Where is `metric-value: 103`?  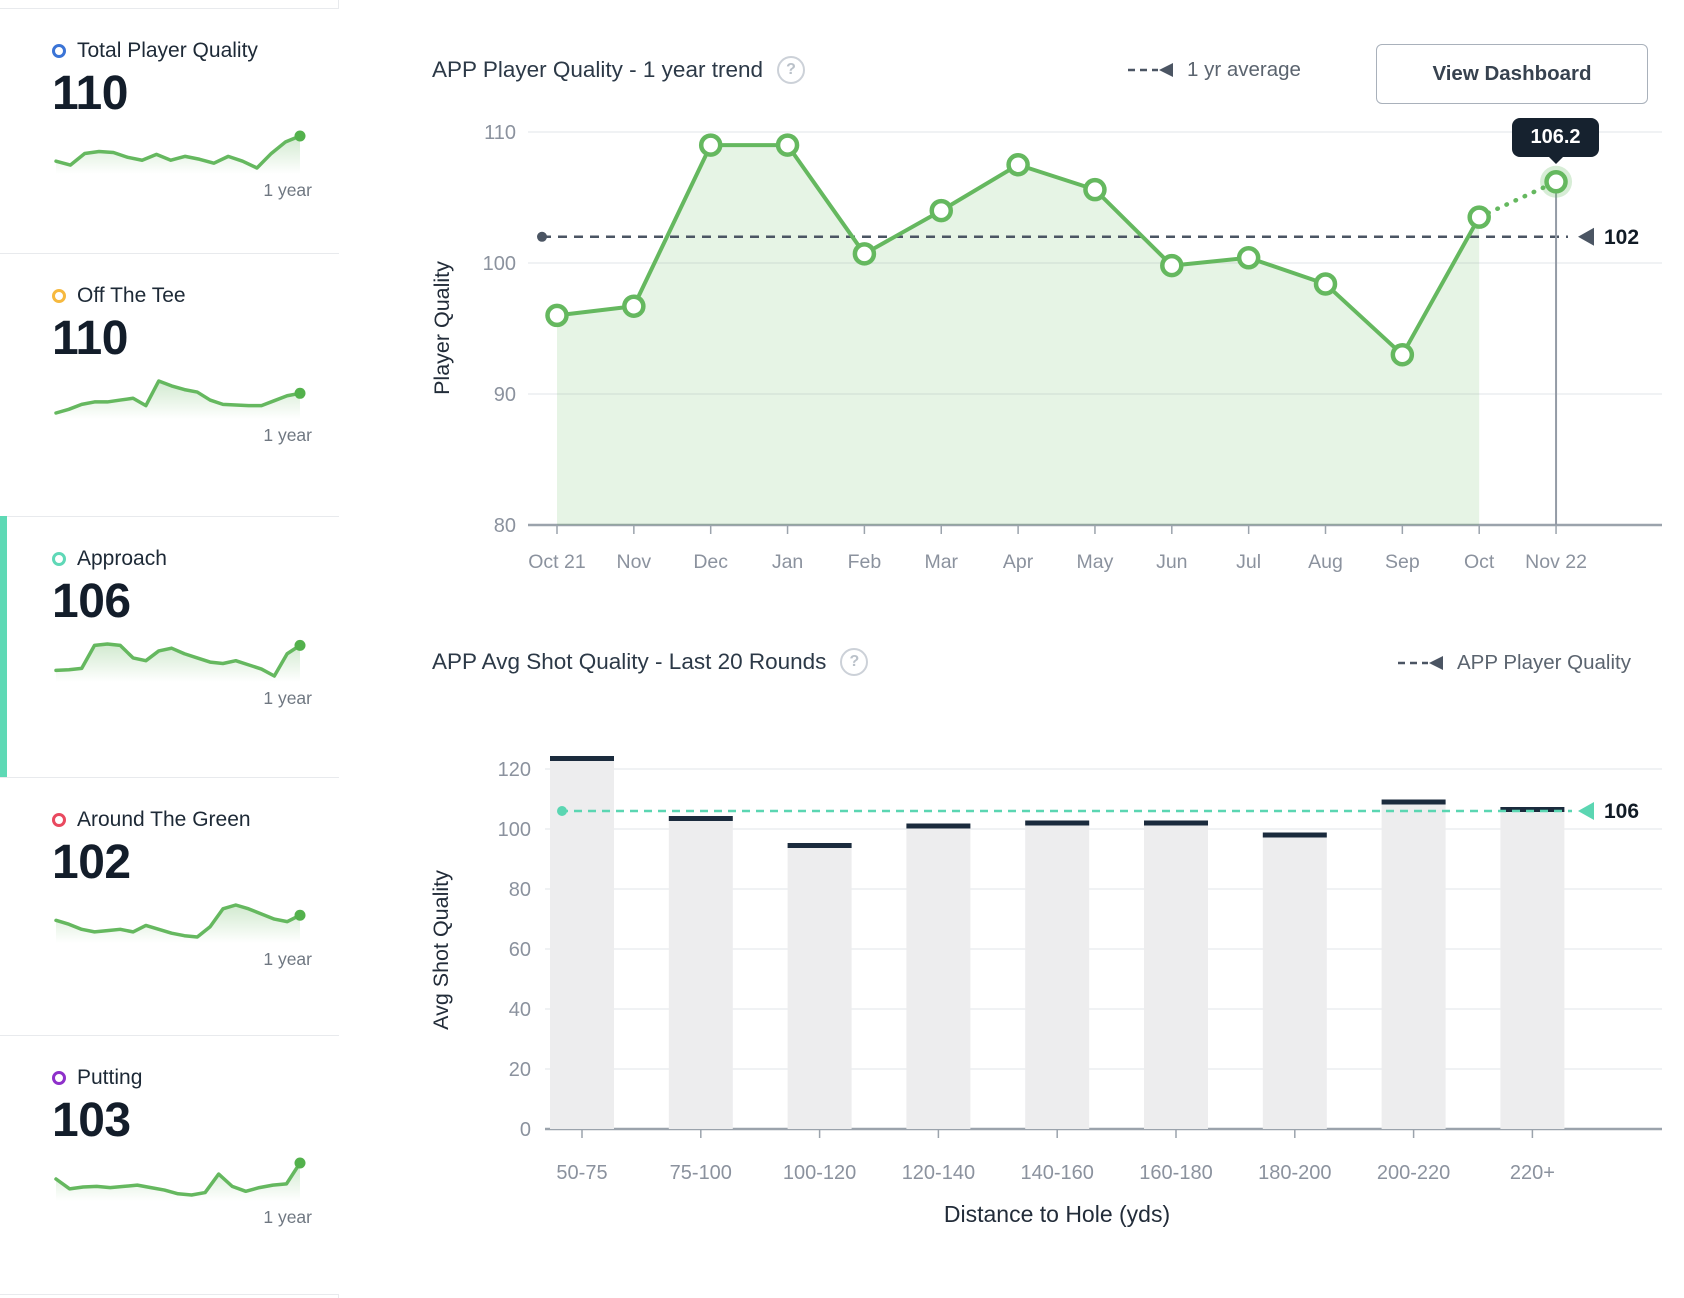 metric-value: 103 is located at coordinates (91, 1120).